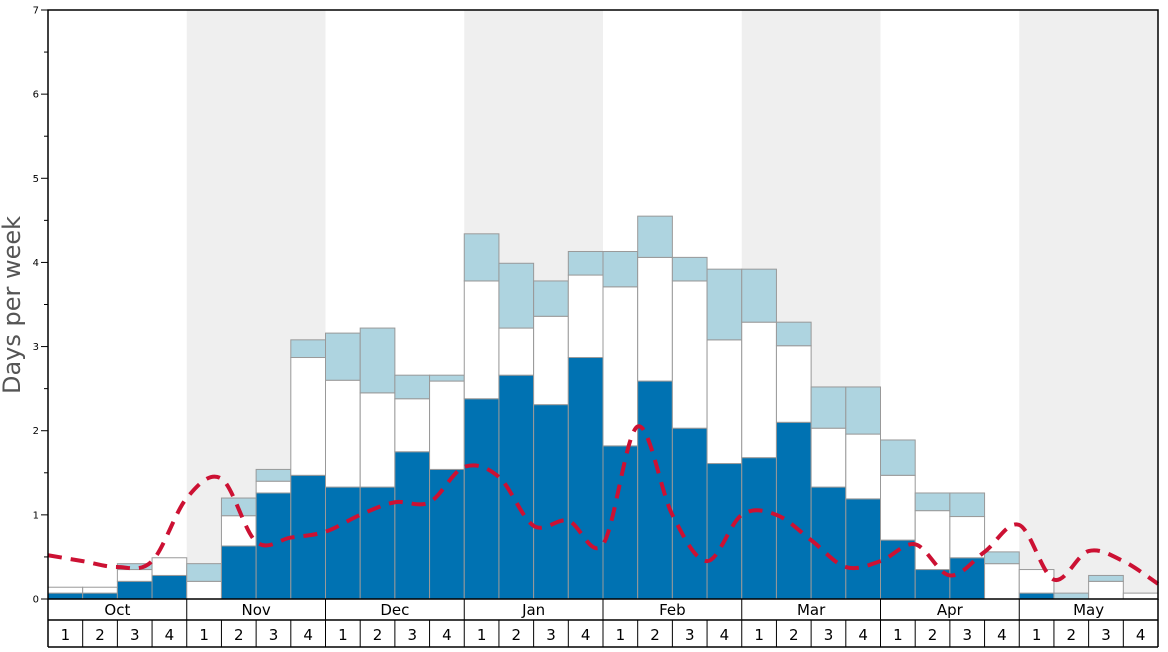  I want to click on y-tick-label: 5, so click(36, 179).